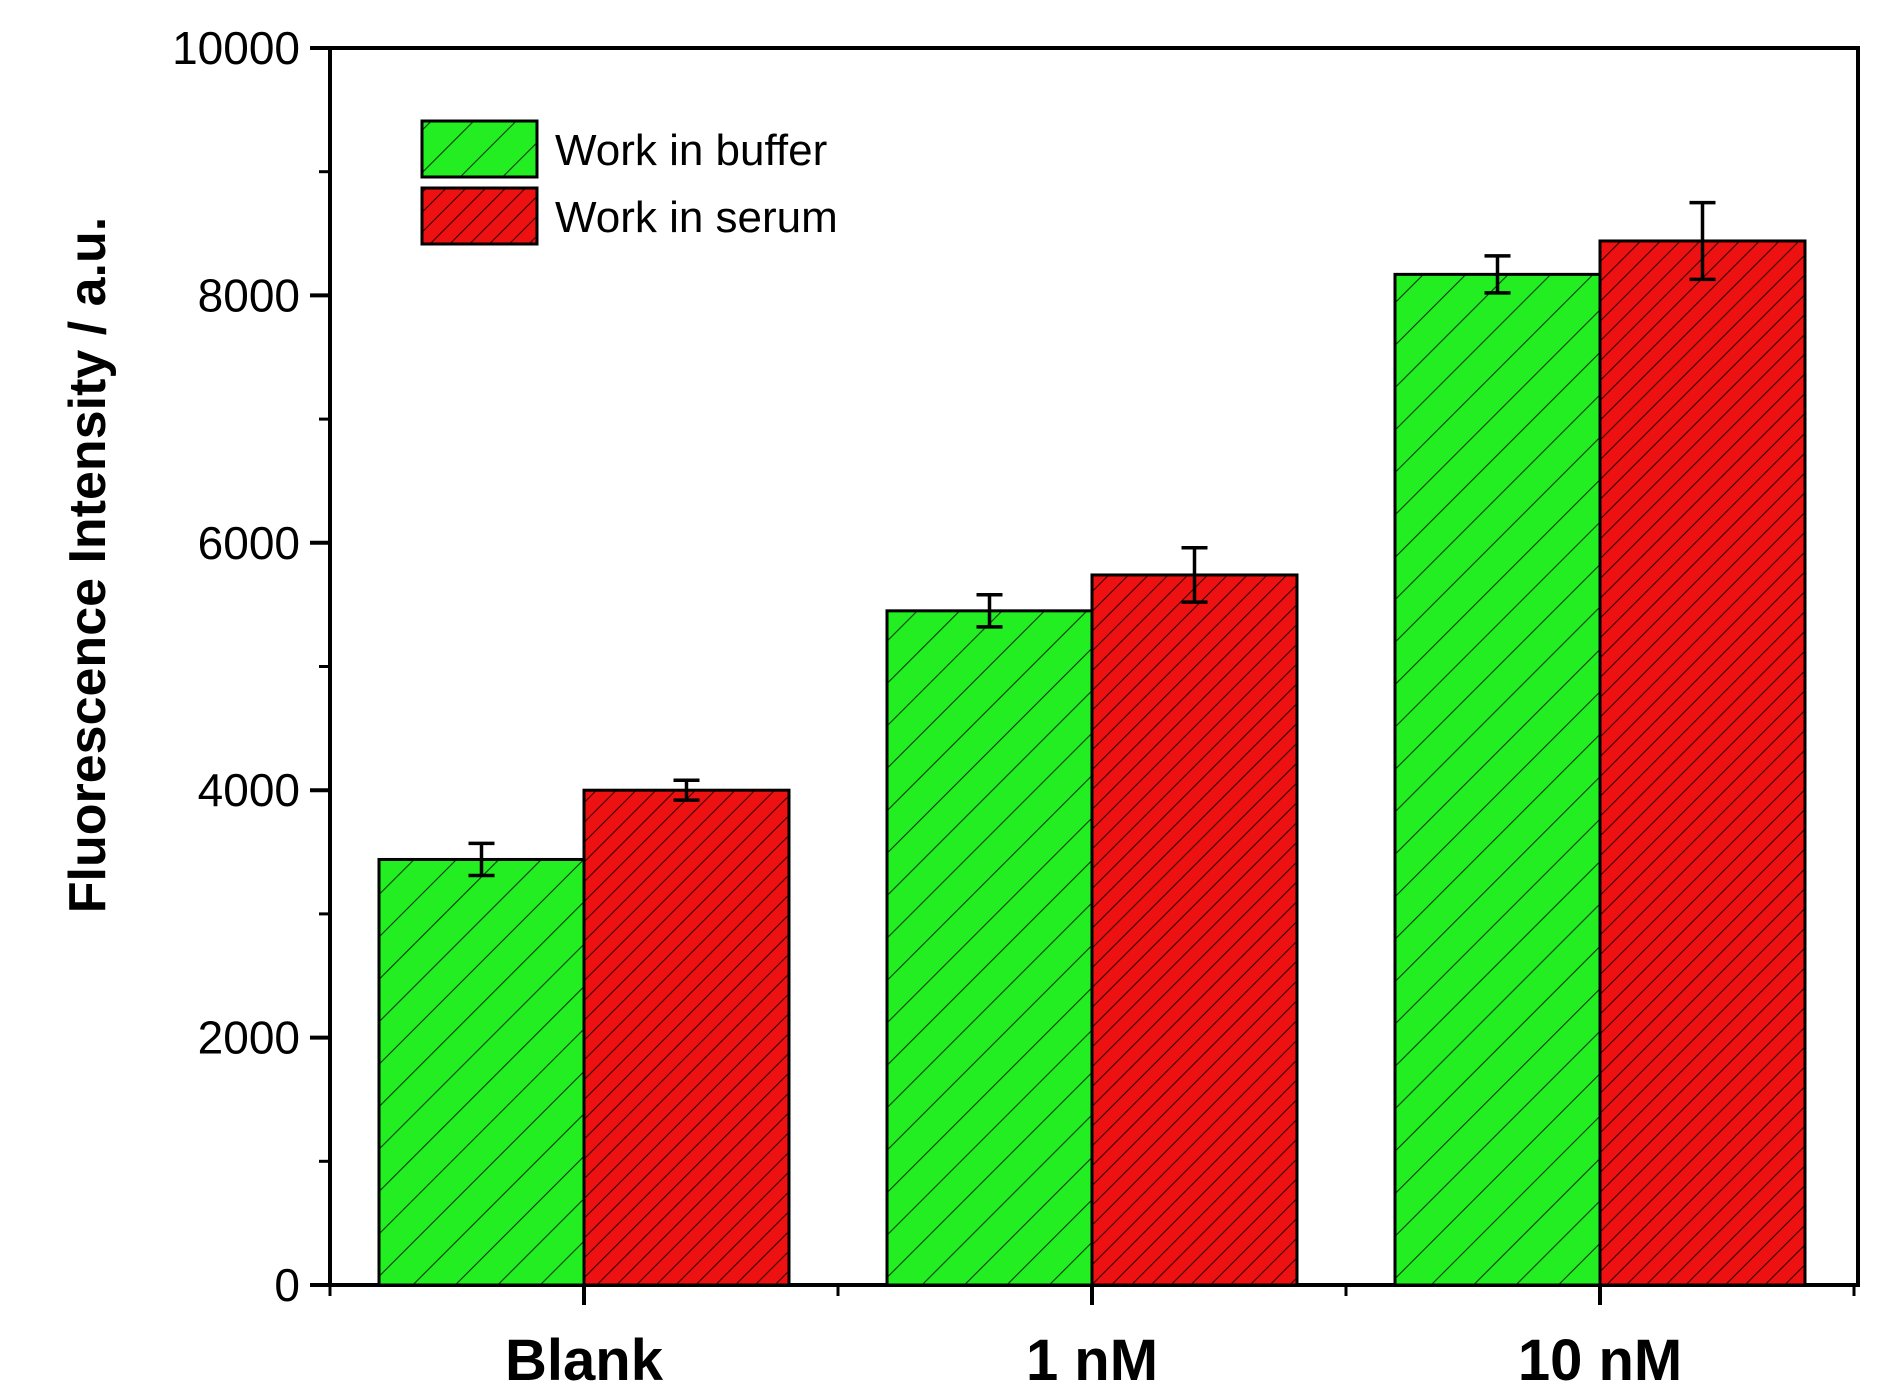  I want to click on legend-item-buffer: Work in buffer, so click(623, 149).